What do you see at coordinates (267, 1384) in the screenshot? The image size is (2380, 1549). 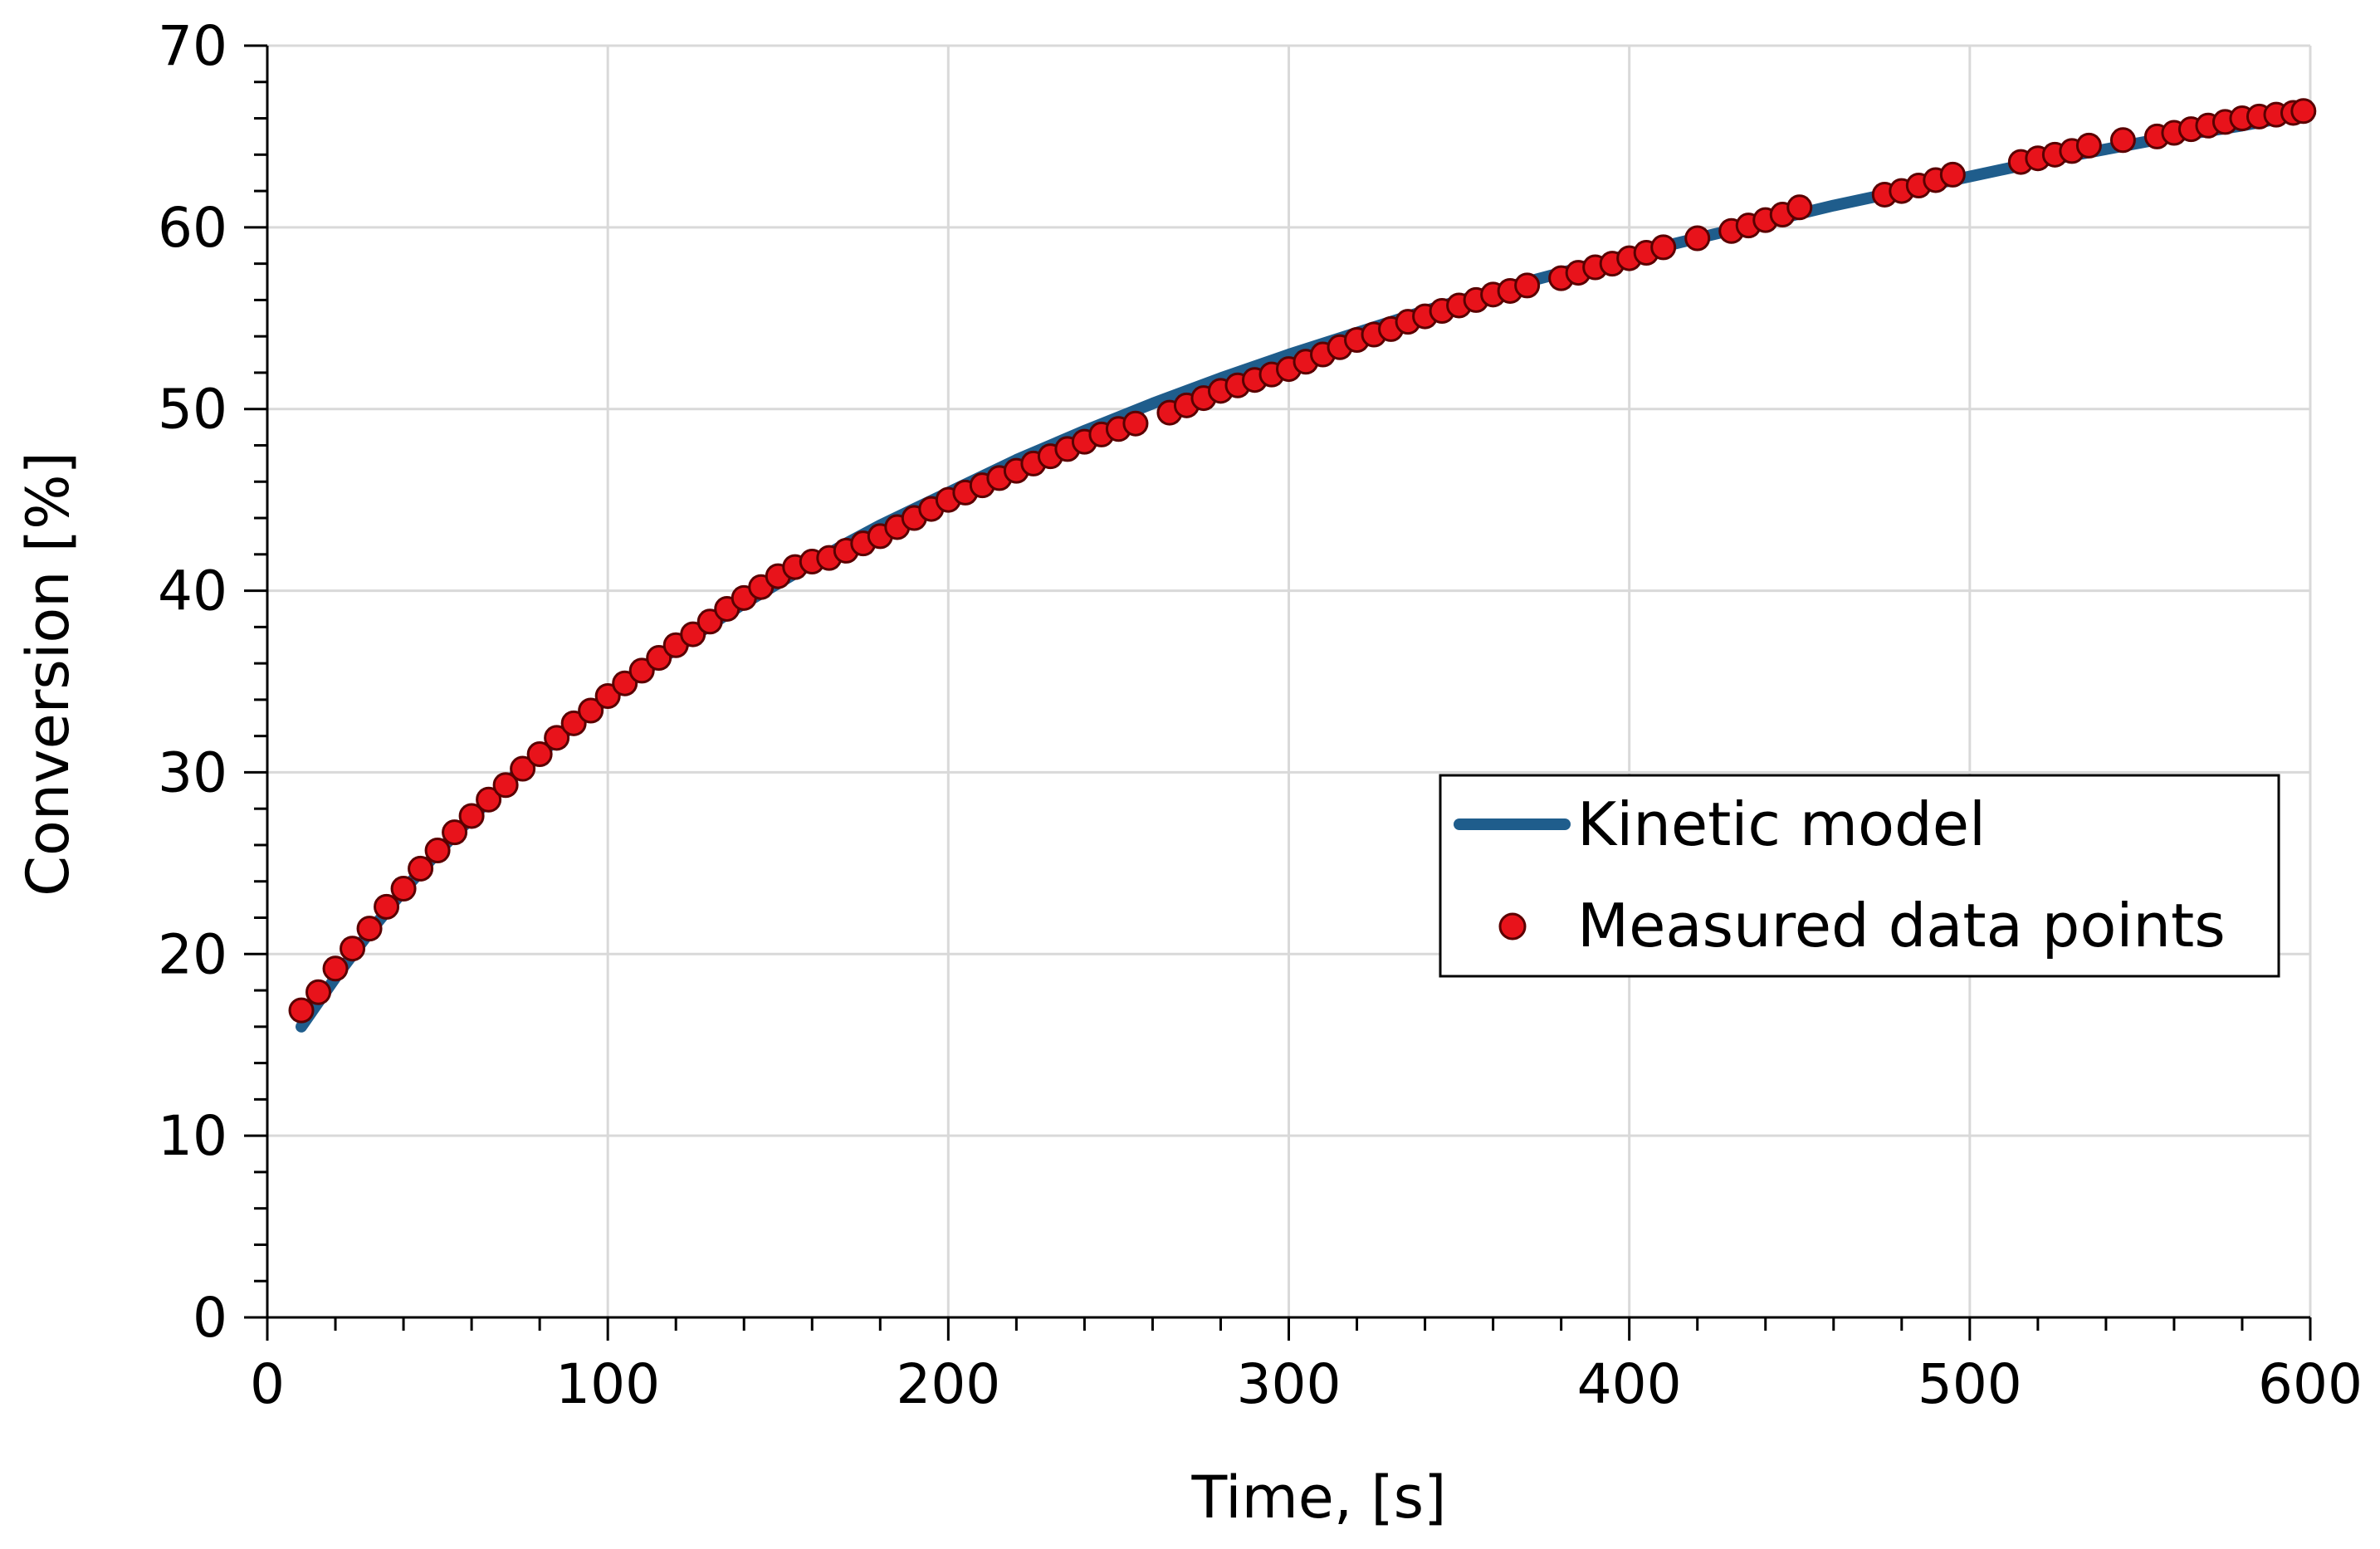 I see `x-tick-label: 0` at bounding box center [267, 1384].